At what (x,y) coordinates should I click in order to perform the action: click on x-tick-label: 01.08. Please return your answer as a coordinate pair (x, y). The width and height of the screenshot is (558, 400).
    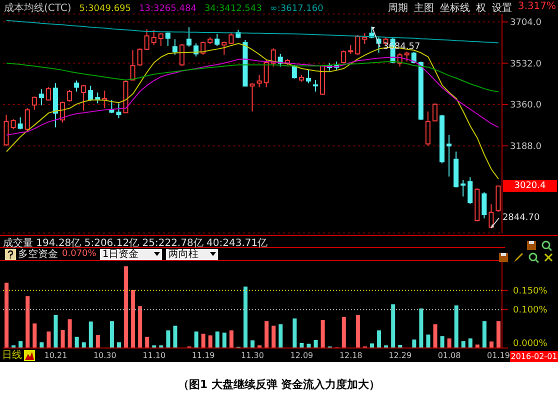
    Looking at the image, I should click on (449, 355).